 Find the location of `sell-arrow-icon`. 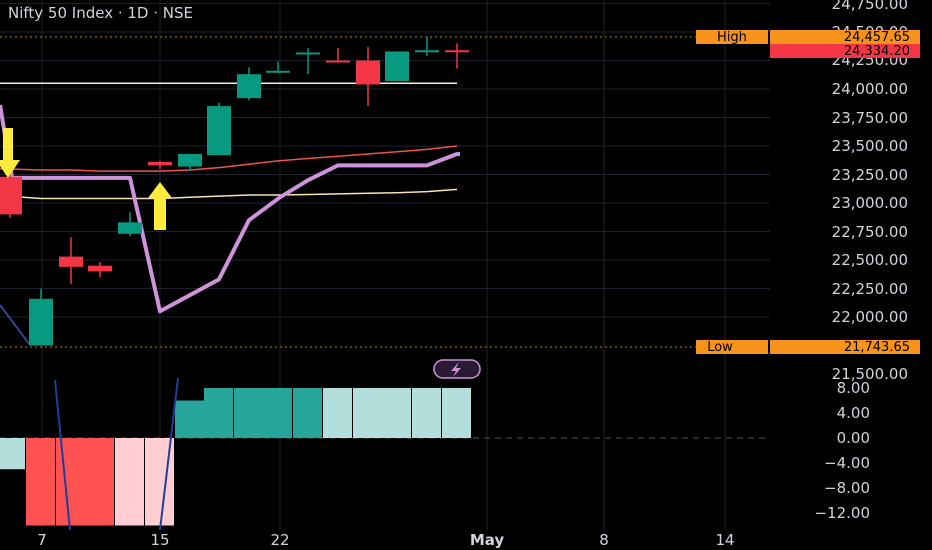

sell-arrow-icon is located at coordinates (10, 153).